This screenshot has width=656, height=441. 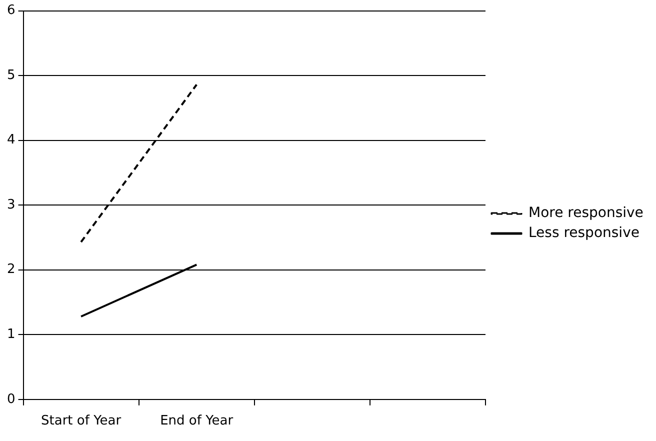 I want to click on y-tick-label: 3, so click(x=11, y=204).